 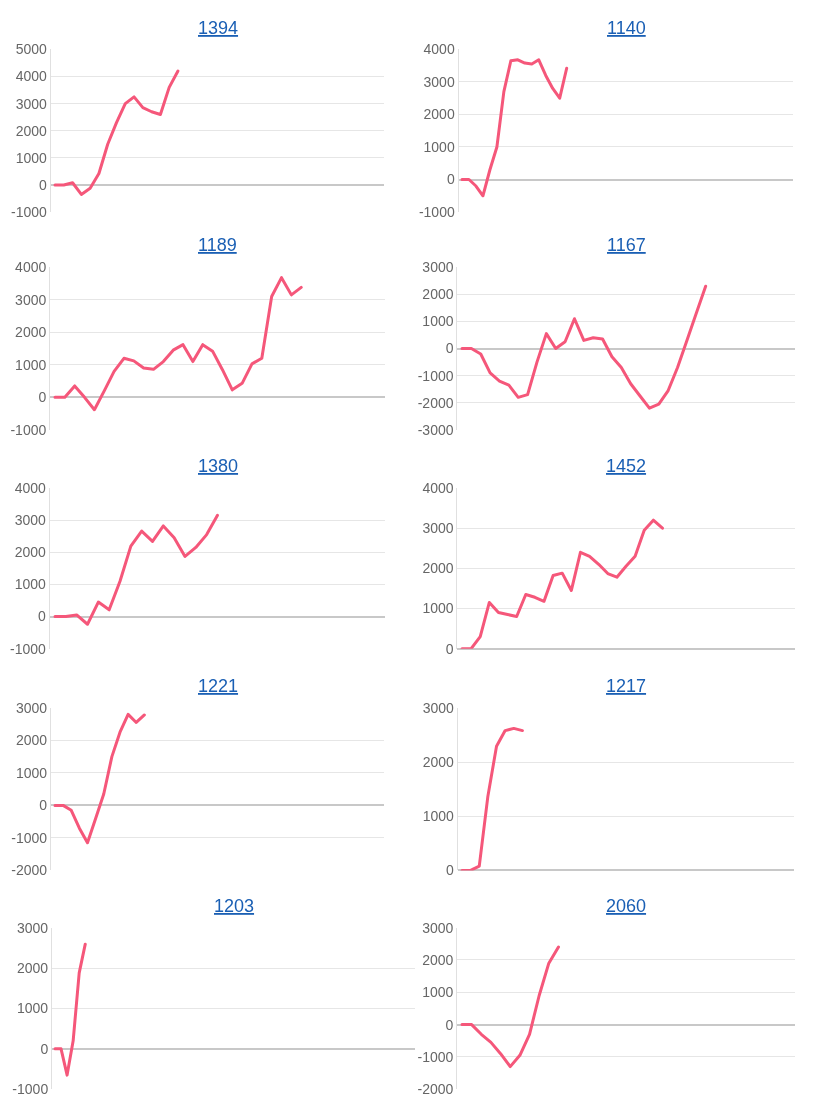 What do you see at coordinates (626, 245) in the screenshot?
I see `chart-title: 1167` at bounding box center [626, 245].